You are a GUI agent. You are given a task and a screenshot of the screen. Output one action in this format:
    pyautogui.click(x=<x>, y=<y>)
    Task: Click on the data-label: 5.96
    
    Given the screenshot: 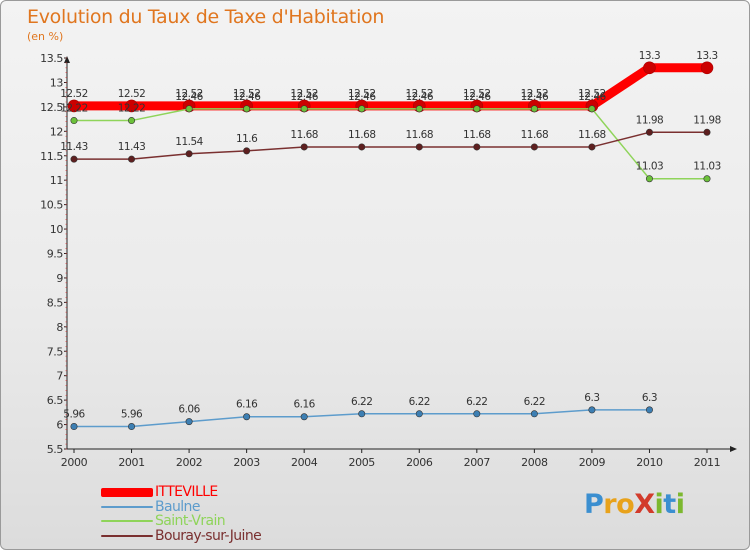 What is the action you would take?
    pyautogui.click(x=132, y=415)
    